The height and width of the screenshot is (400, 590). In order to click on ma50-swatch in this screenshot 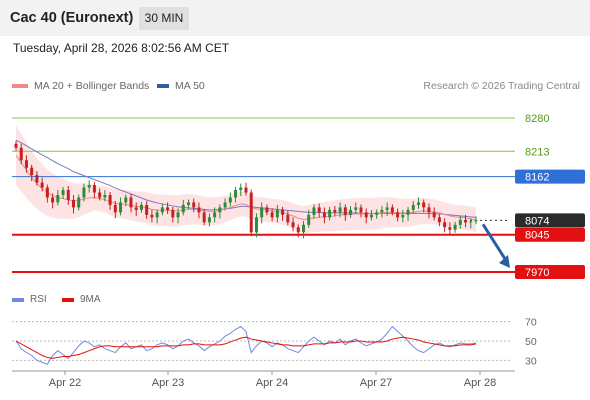, I will do `click(163, 86)`.